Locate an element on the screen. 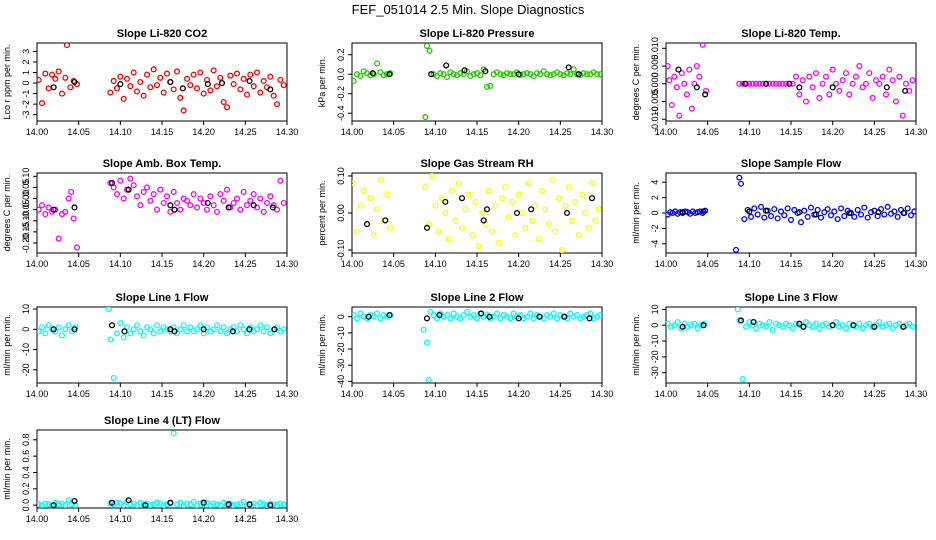 This screenshot has width=936, height=540. y-tick-label: 0 is located at coordinates (655, 325).